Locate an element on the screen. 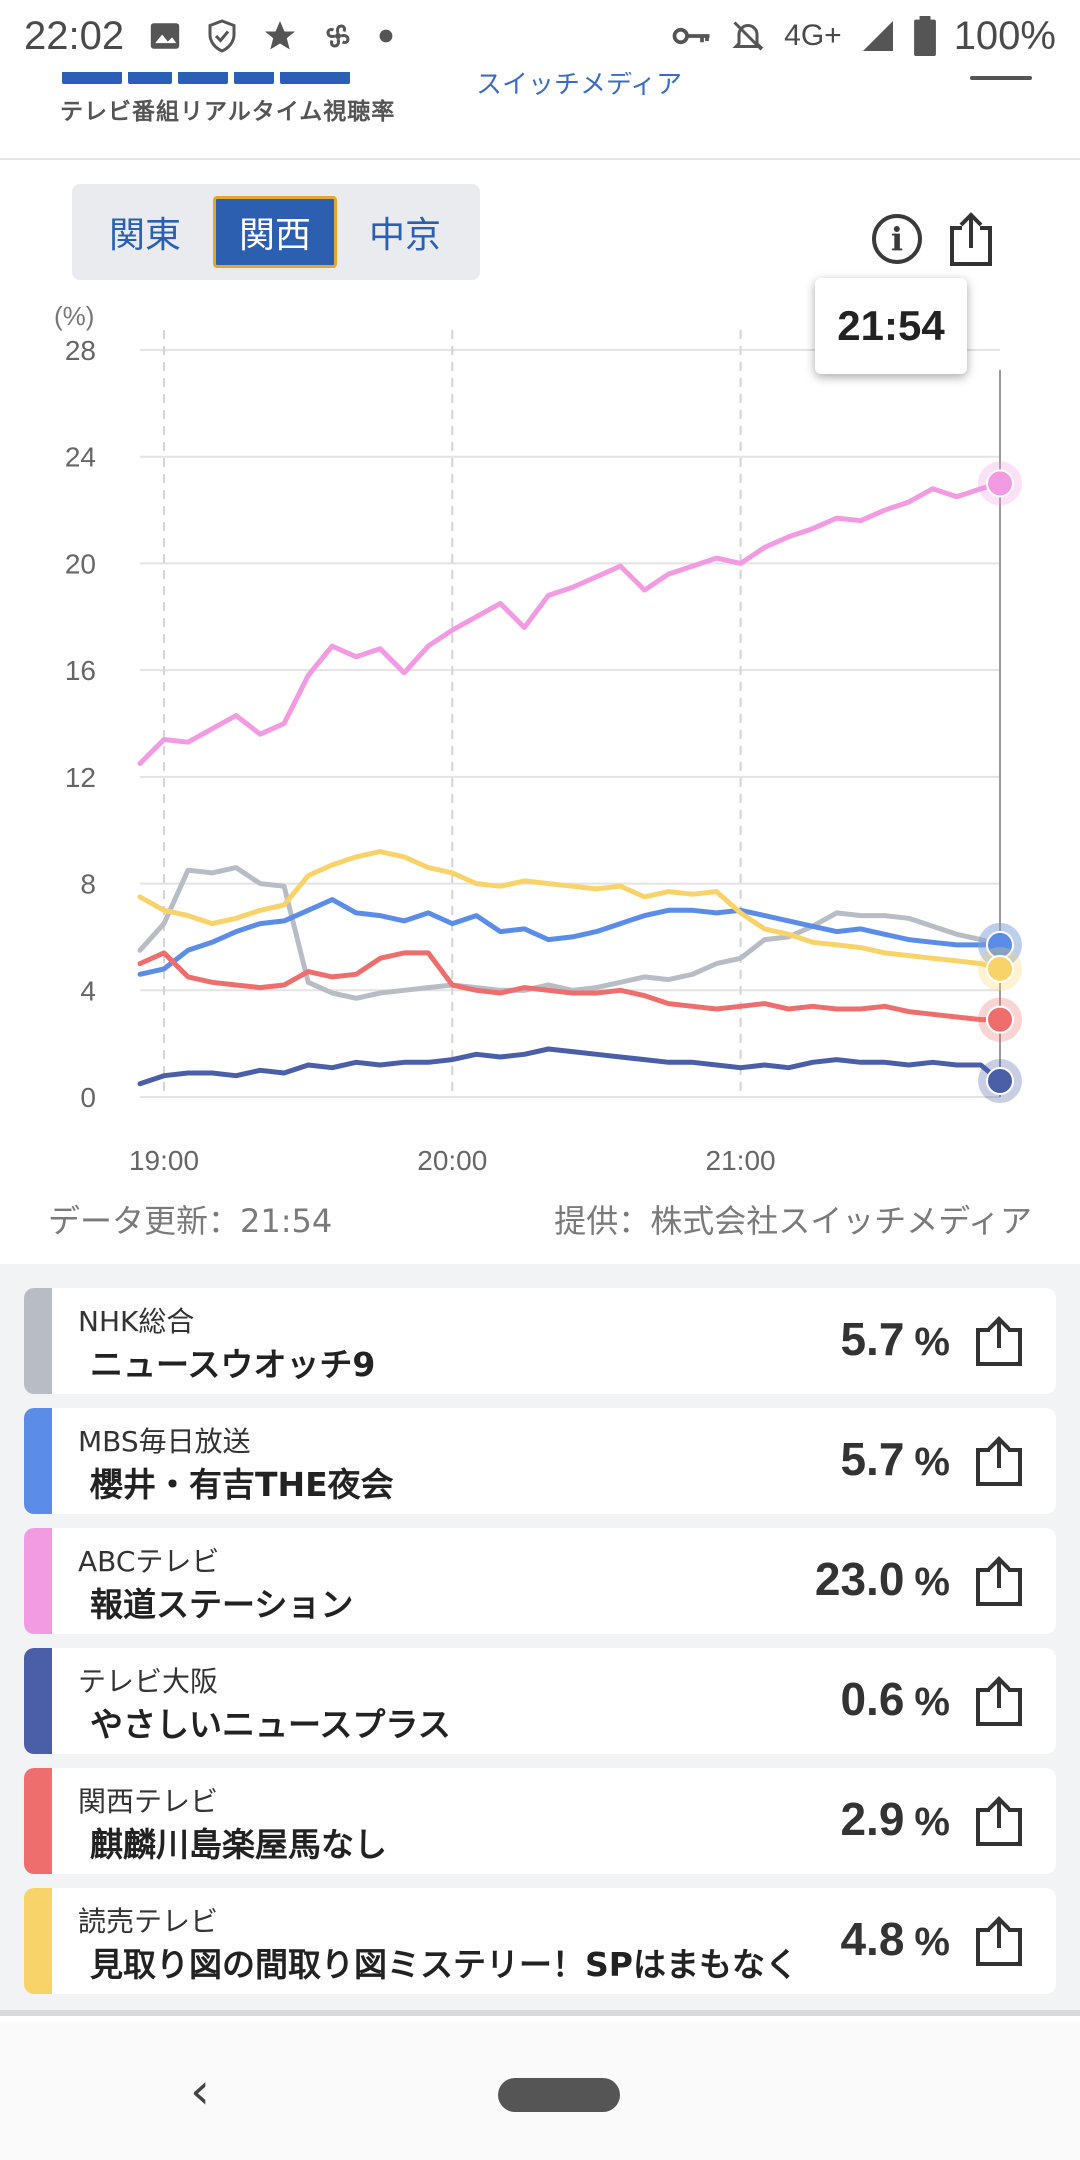  program-card-abc: ABCテレビ 報道ステーション 23.0% is located at coordinates (540, 1581).